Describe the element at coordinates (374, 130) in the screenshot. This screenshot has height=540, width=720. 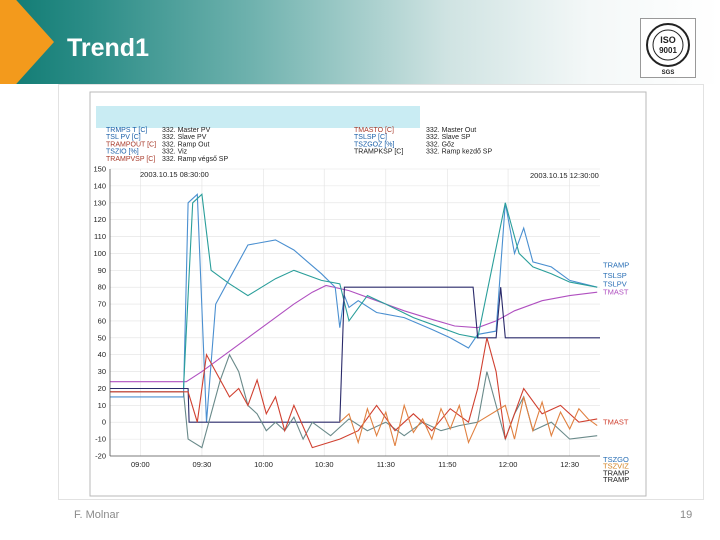
I see `legend-tag: TMASTO [C]` at that location.